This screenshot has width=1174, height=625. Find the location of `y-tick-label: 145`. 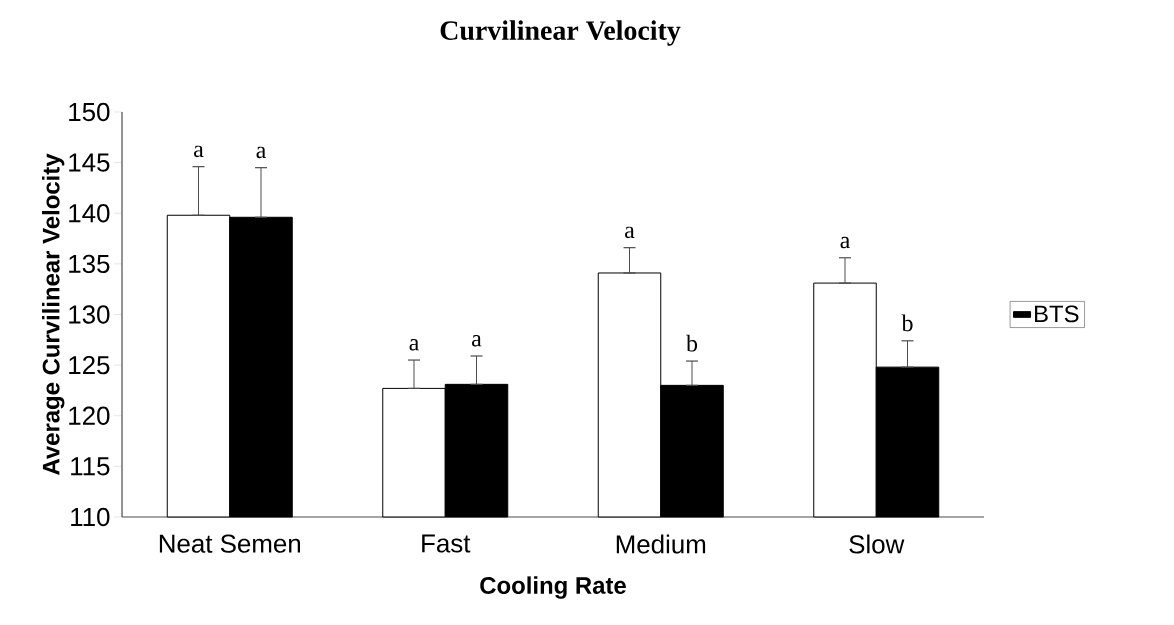

y-tick-label: 145 is located at coordinates (89, 162).